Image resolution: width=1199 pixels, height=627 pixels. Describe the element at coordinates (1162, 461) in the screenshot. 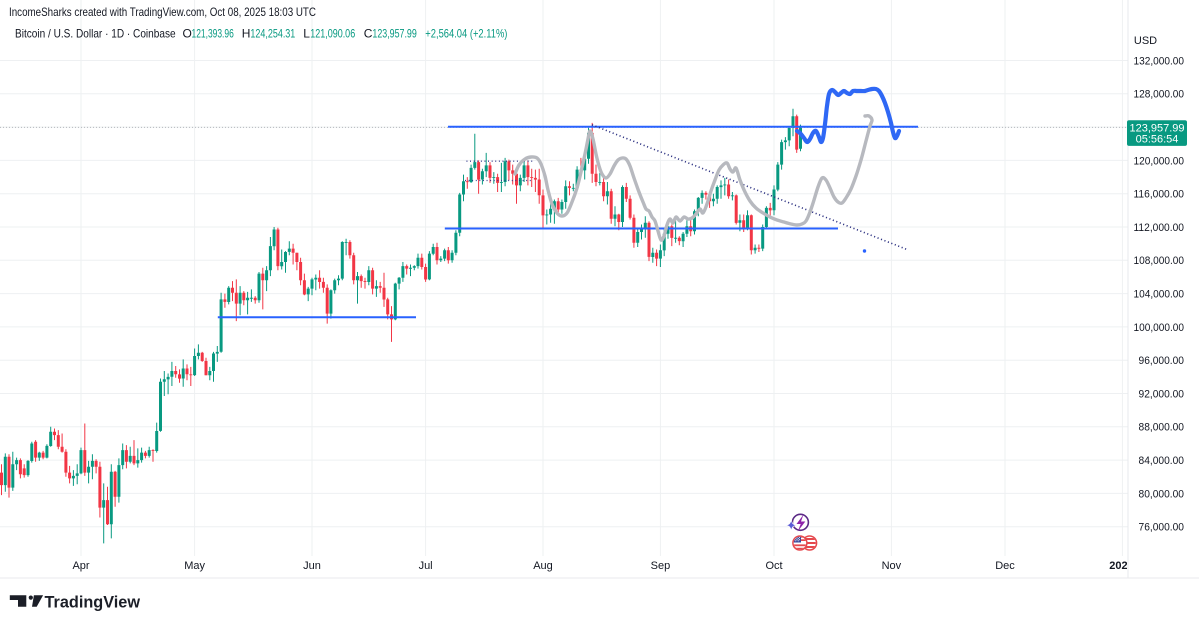

I see `svg-text: 84,000.00` at that location.